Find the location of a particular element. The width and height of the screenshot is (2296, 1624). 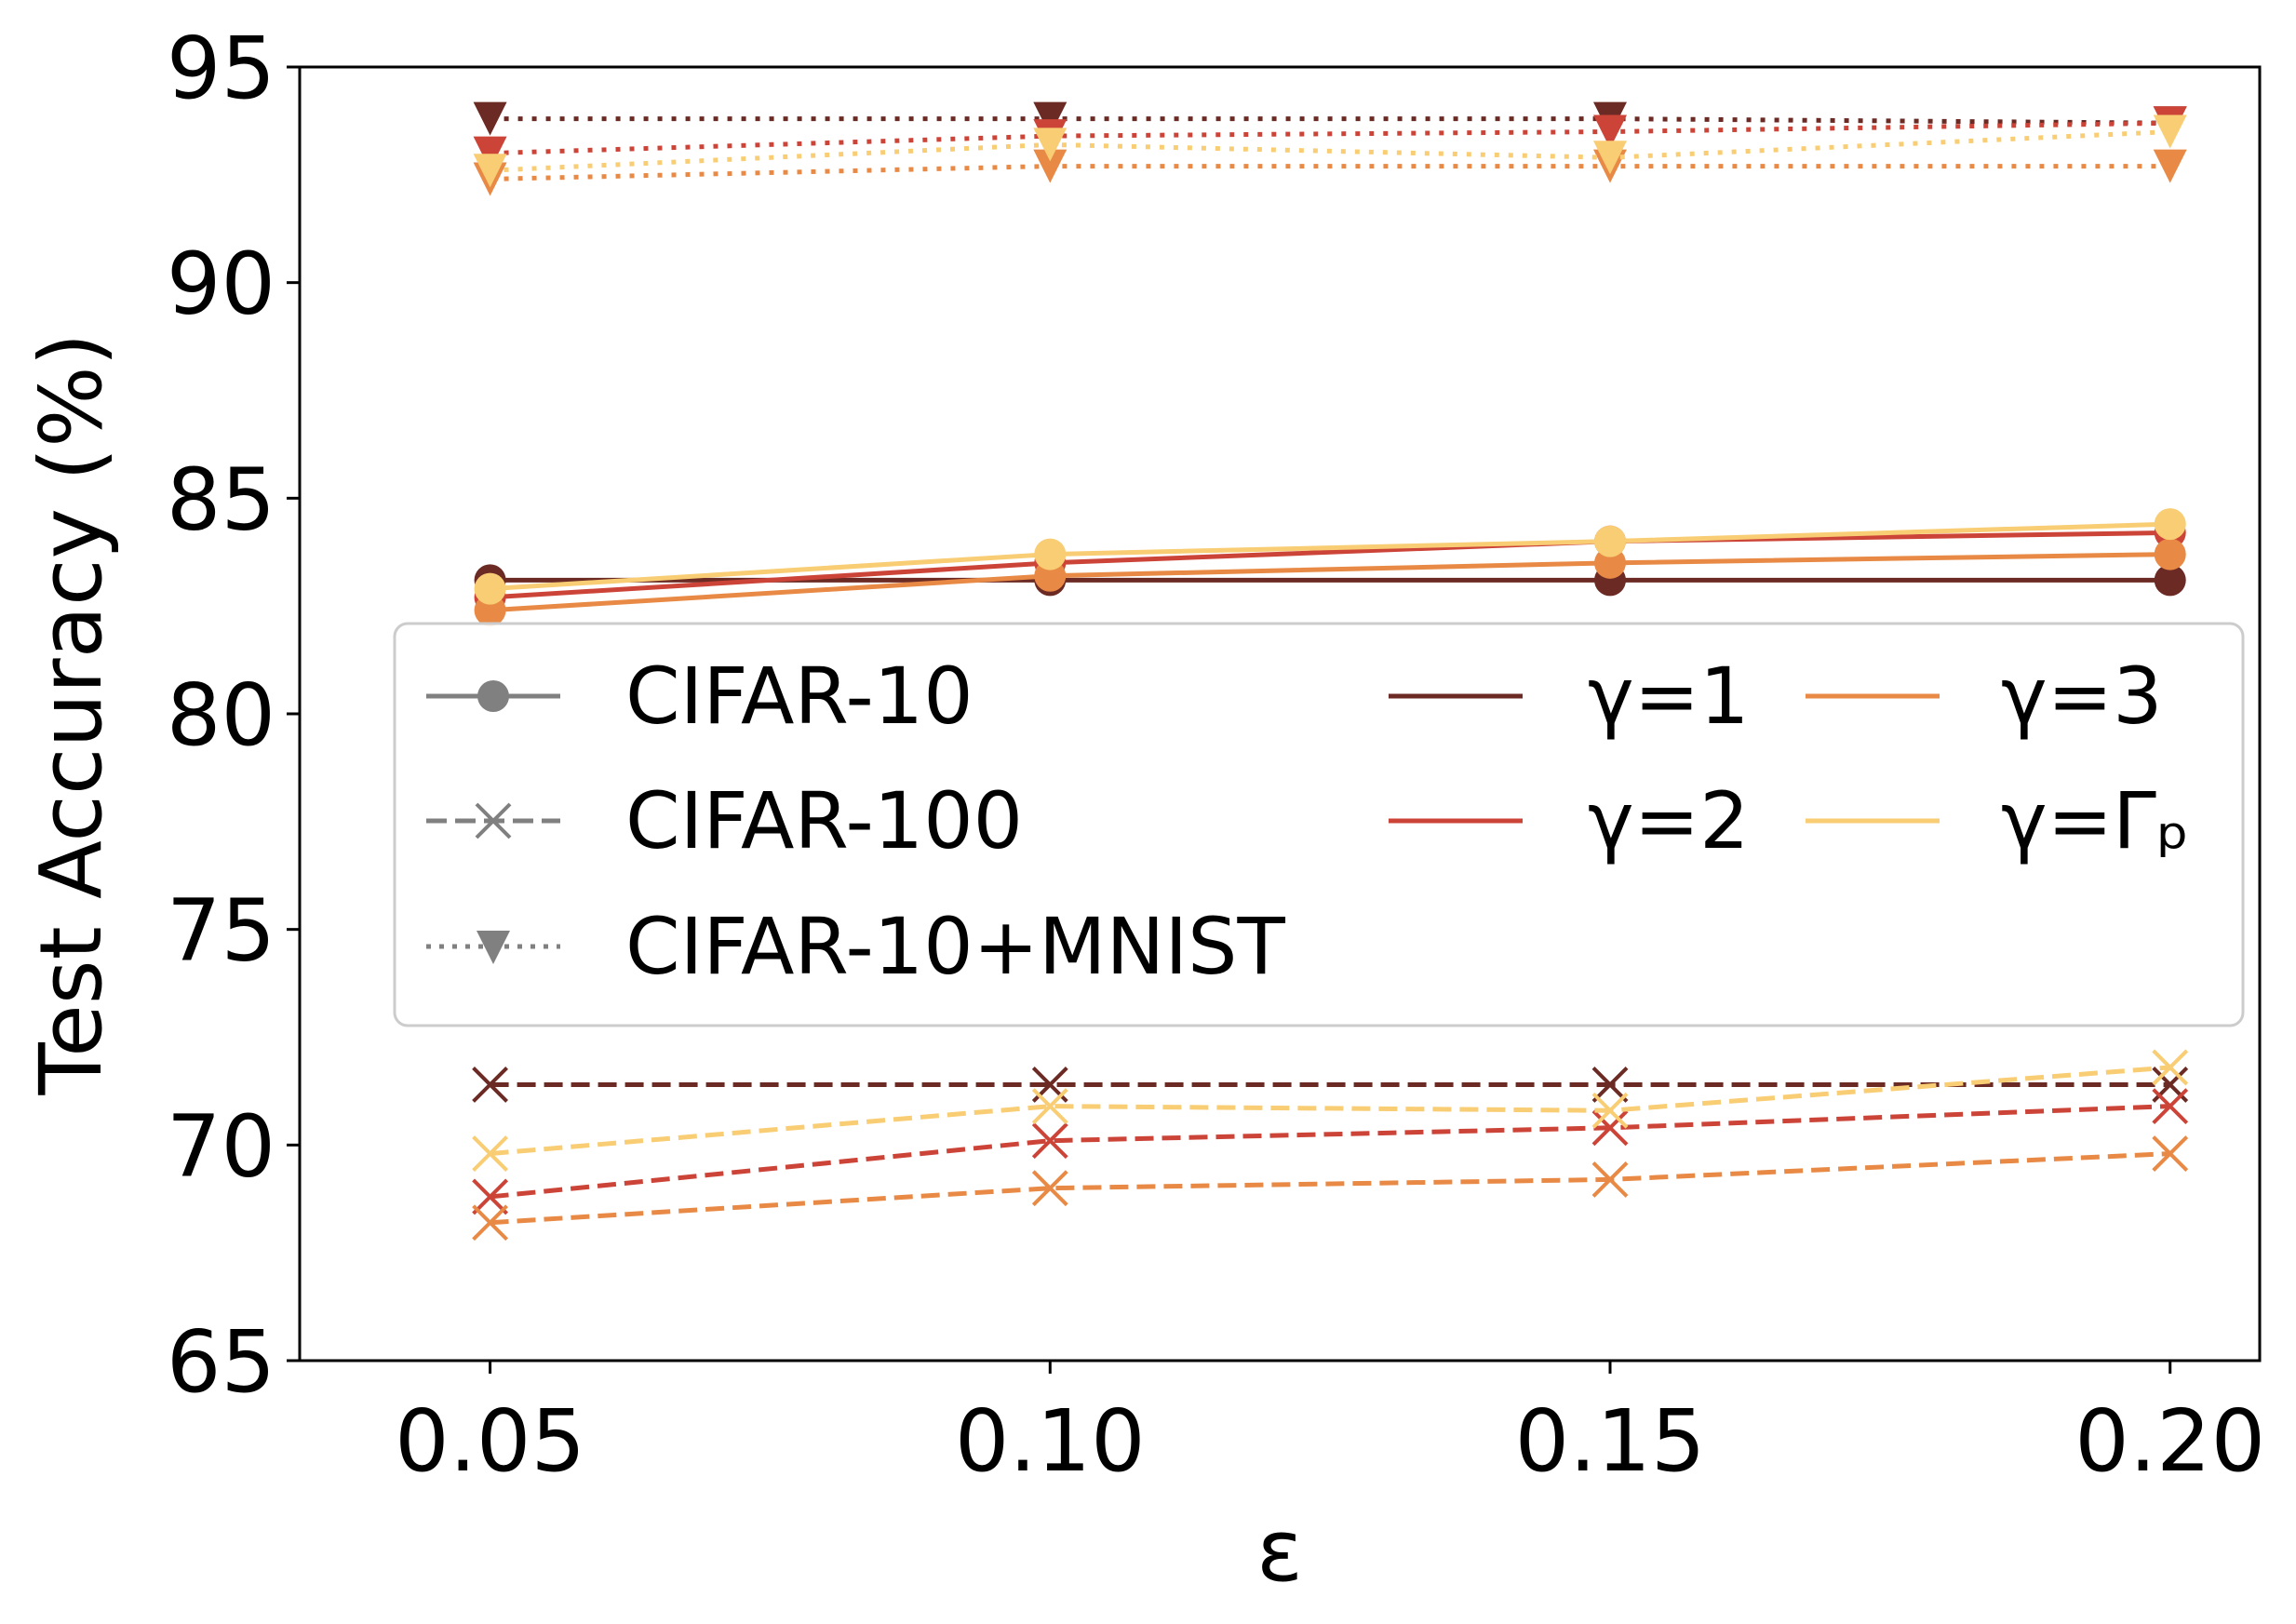

x-tick-label: 0.10 is located at coordinates (1050, 1441).